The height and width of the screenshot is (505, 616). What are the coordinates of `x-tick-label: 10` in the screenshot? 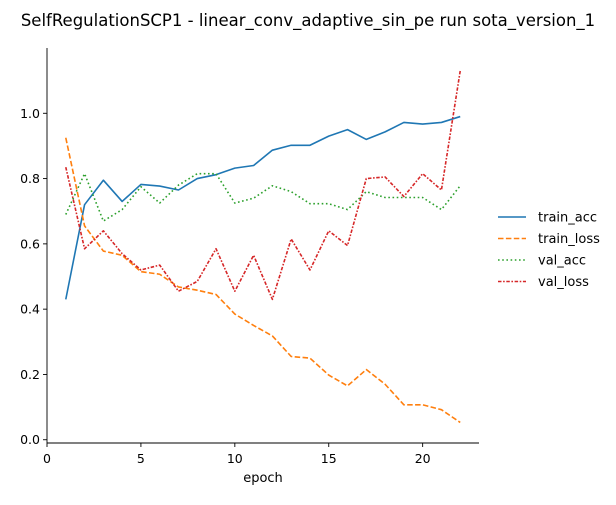 It's located at (235, 458).